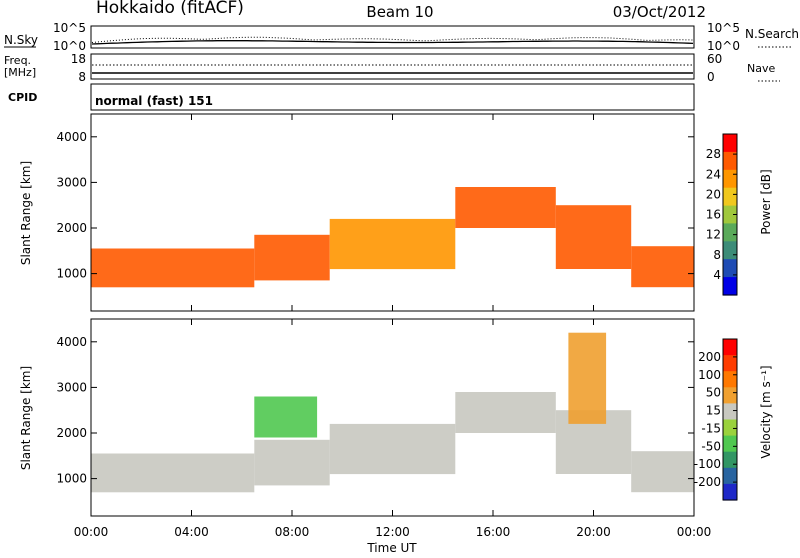 Image resolution: width=800 pixels, height=558 pixels. I want to click on noise-sky-label: N.Sky, so click(21, 40).